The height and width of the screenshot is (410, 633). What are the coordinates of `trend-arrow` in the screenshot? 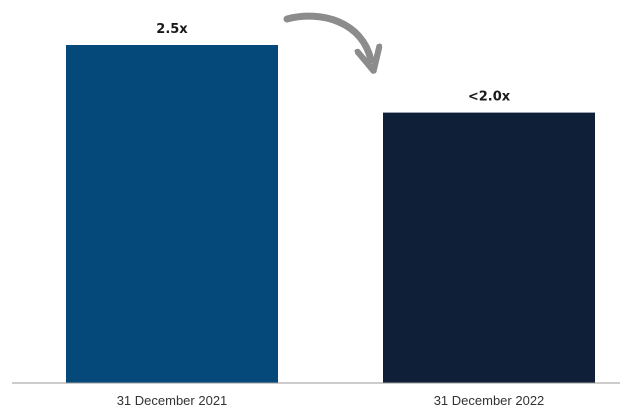 It's located at (327, 36).